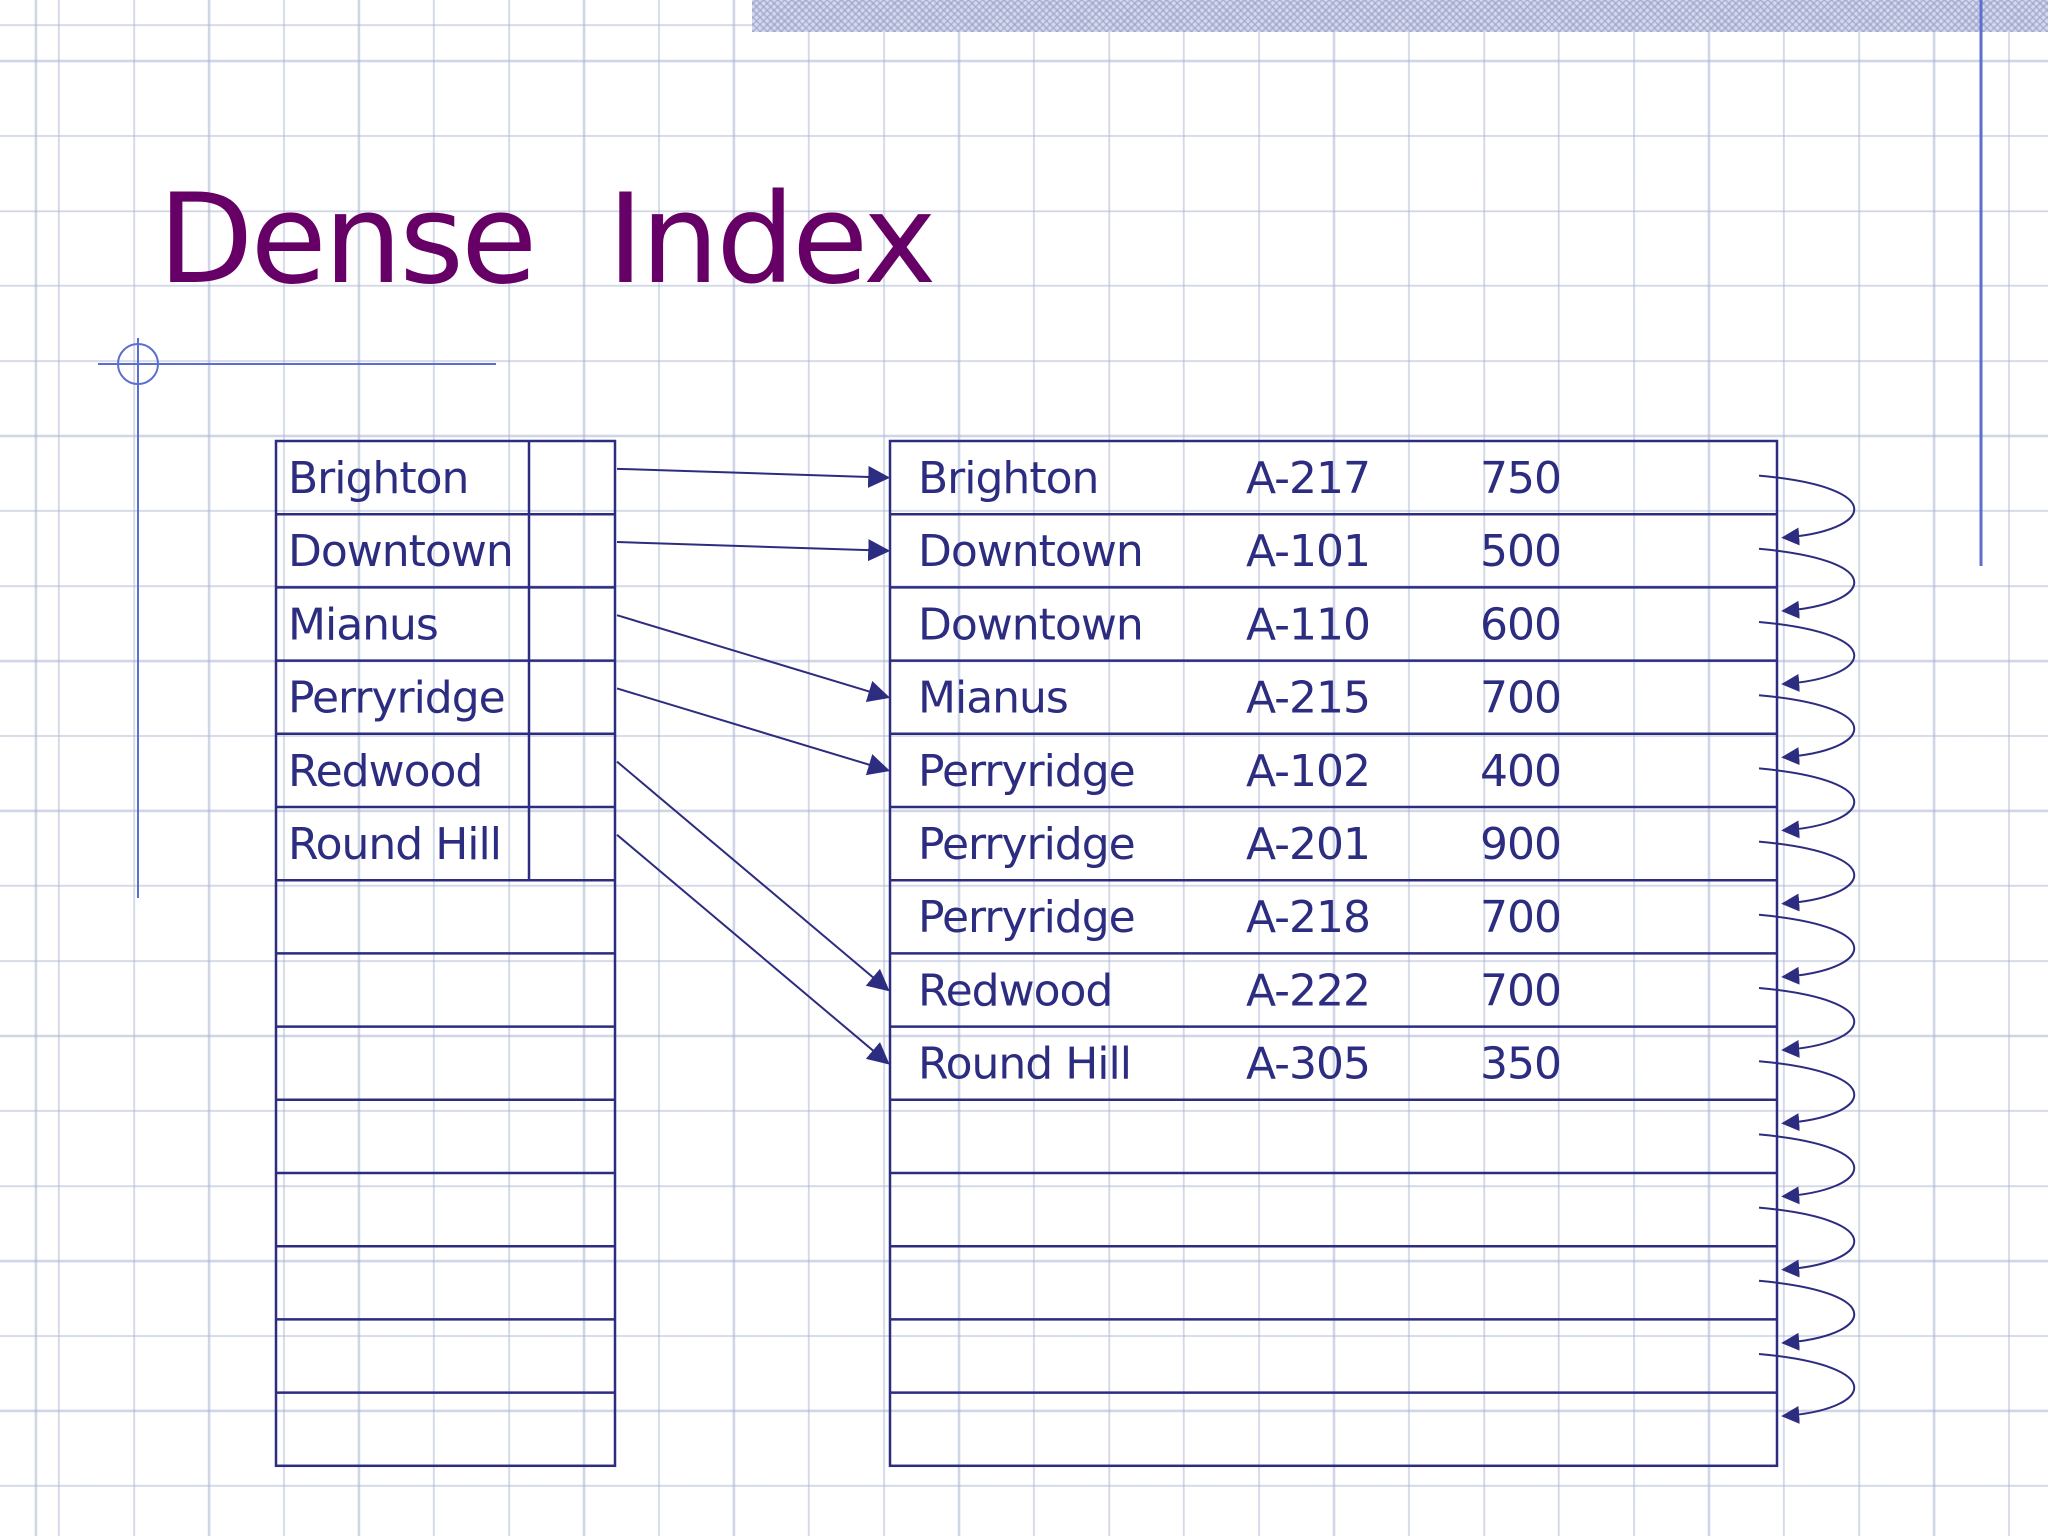 The image size is (2048, 1536). Describe the element at coordinates (993, 698) in the screenshot. I see `record-branch: Mianus` at that location.